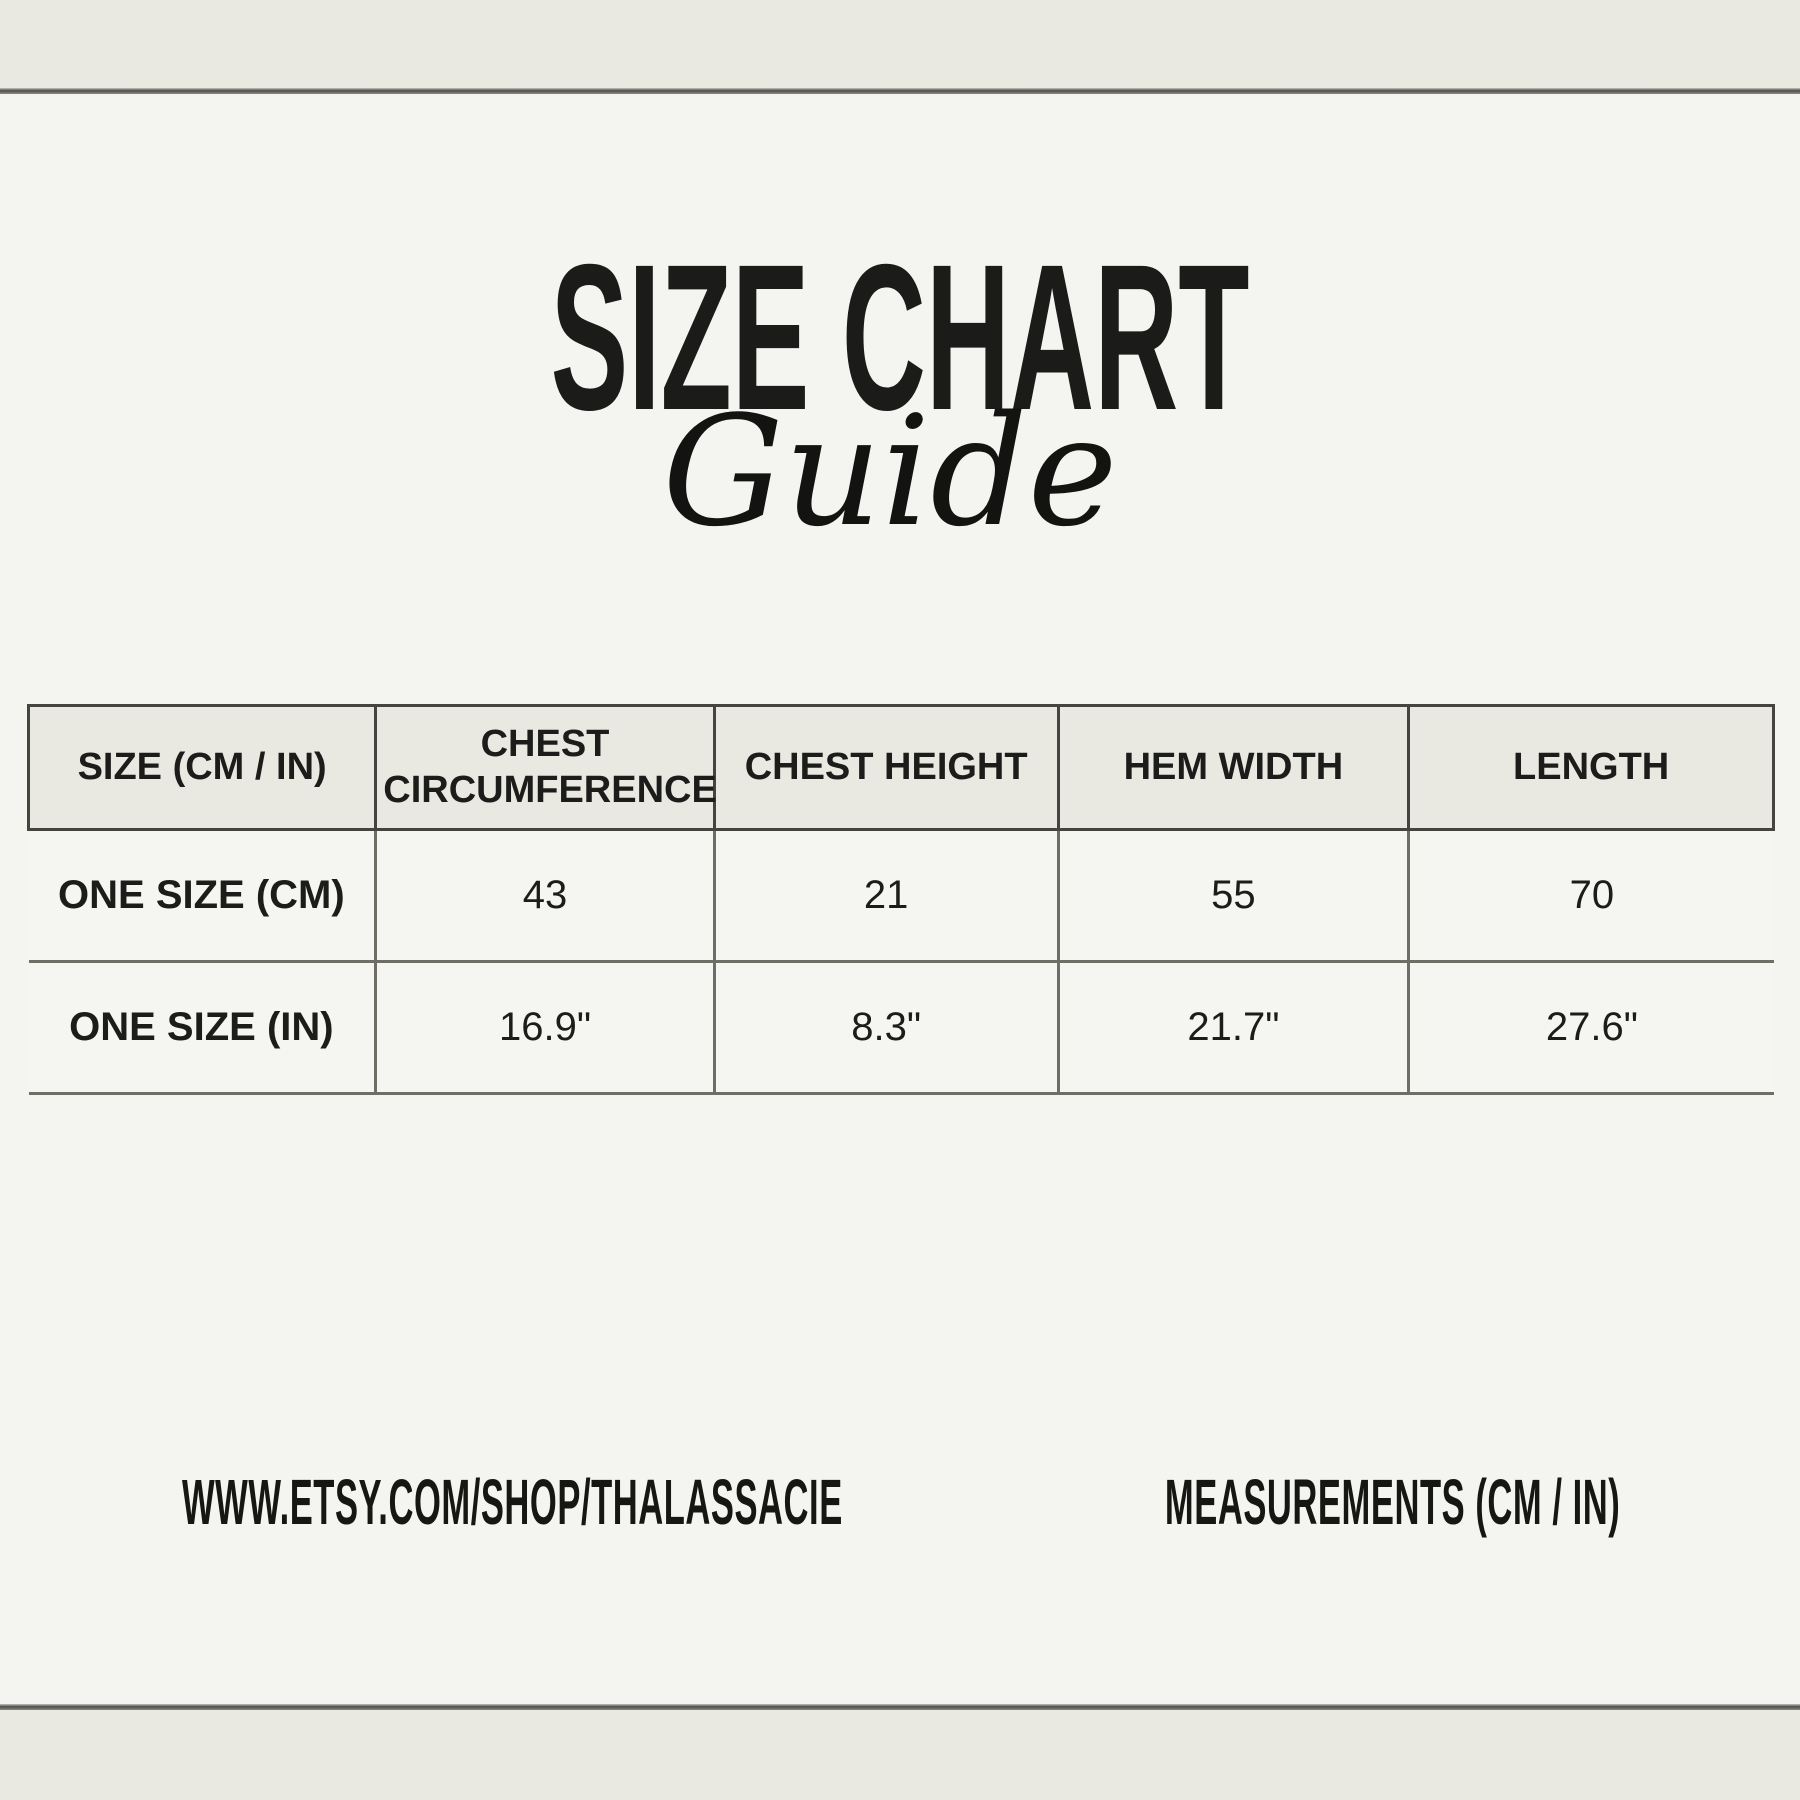 The width and height of the screenshot is (1800, 1800). I want to click on bottom-divider-line, so click(900, 1707).